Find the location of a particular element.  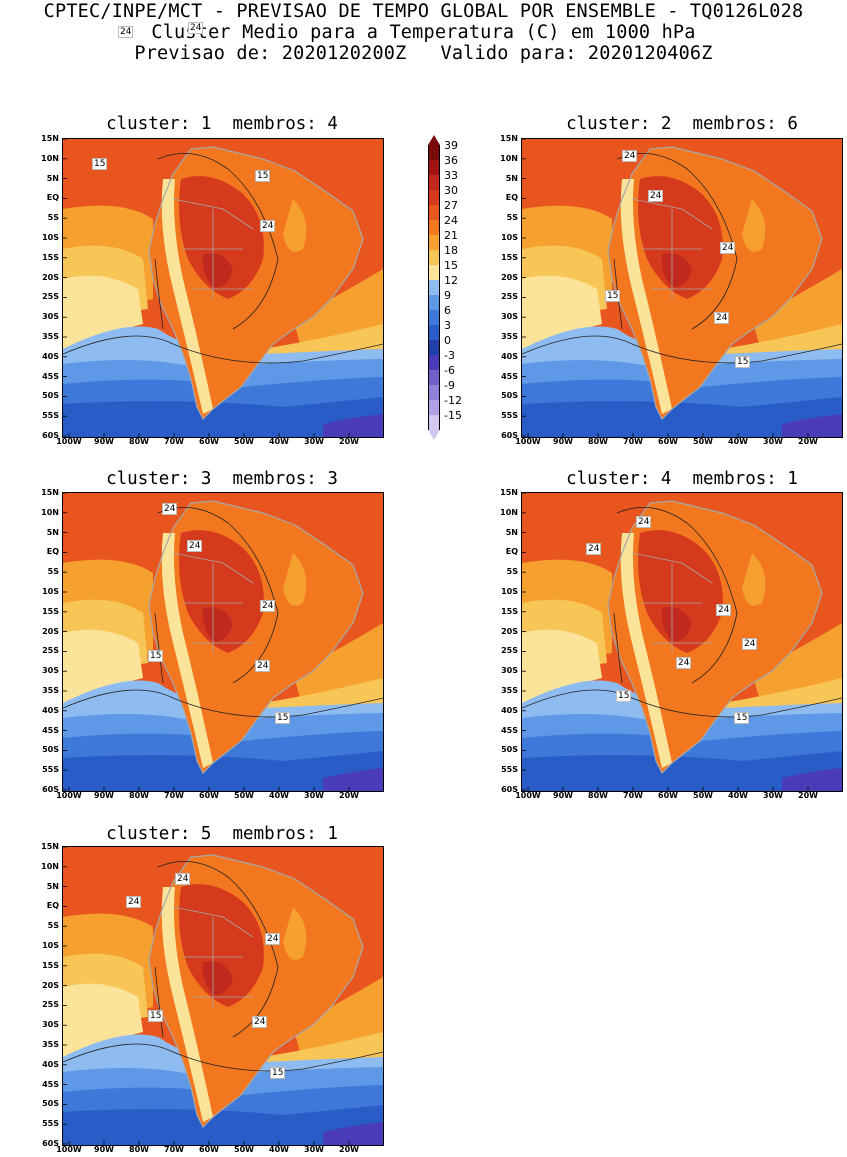

lon-label: 30W is located at coordinates (314, 441).